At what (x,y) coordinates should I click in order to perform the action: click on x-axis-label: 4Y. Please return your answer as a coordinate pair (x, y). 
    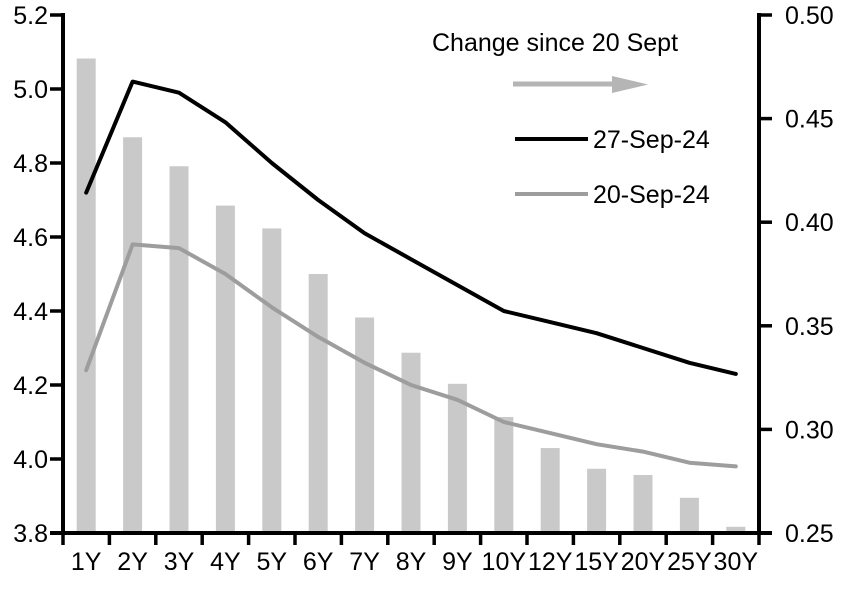
    Looking at the image, I should click on (225, 562).